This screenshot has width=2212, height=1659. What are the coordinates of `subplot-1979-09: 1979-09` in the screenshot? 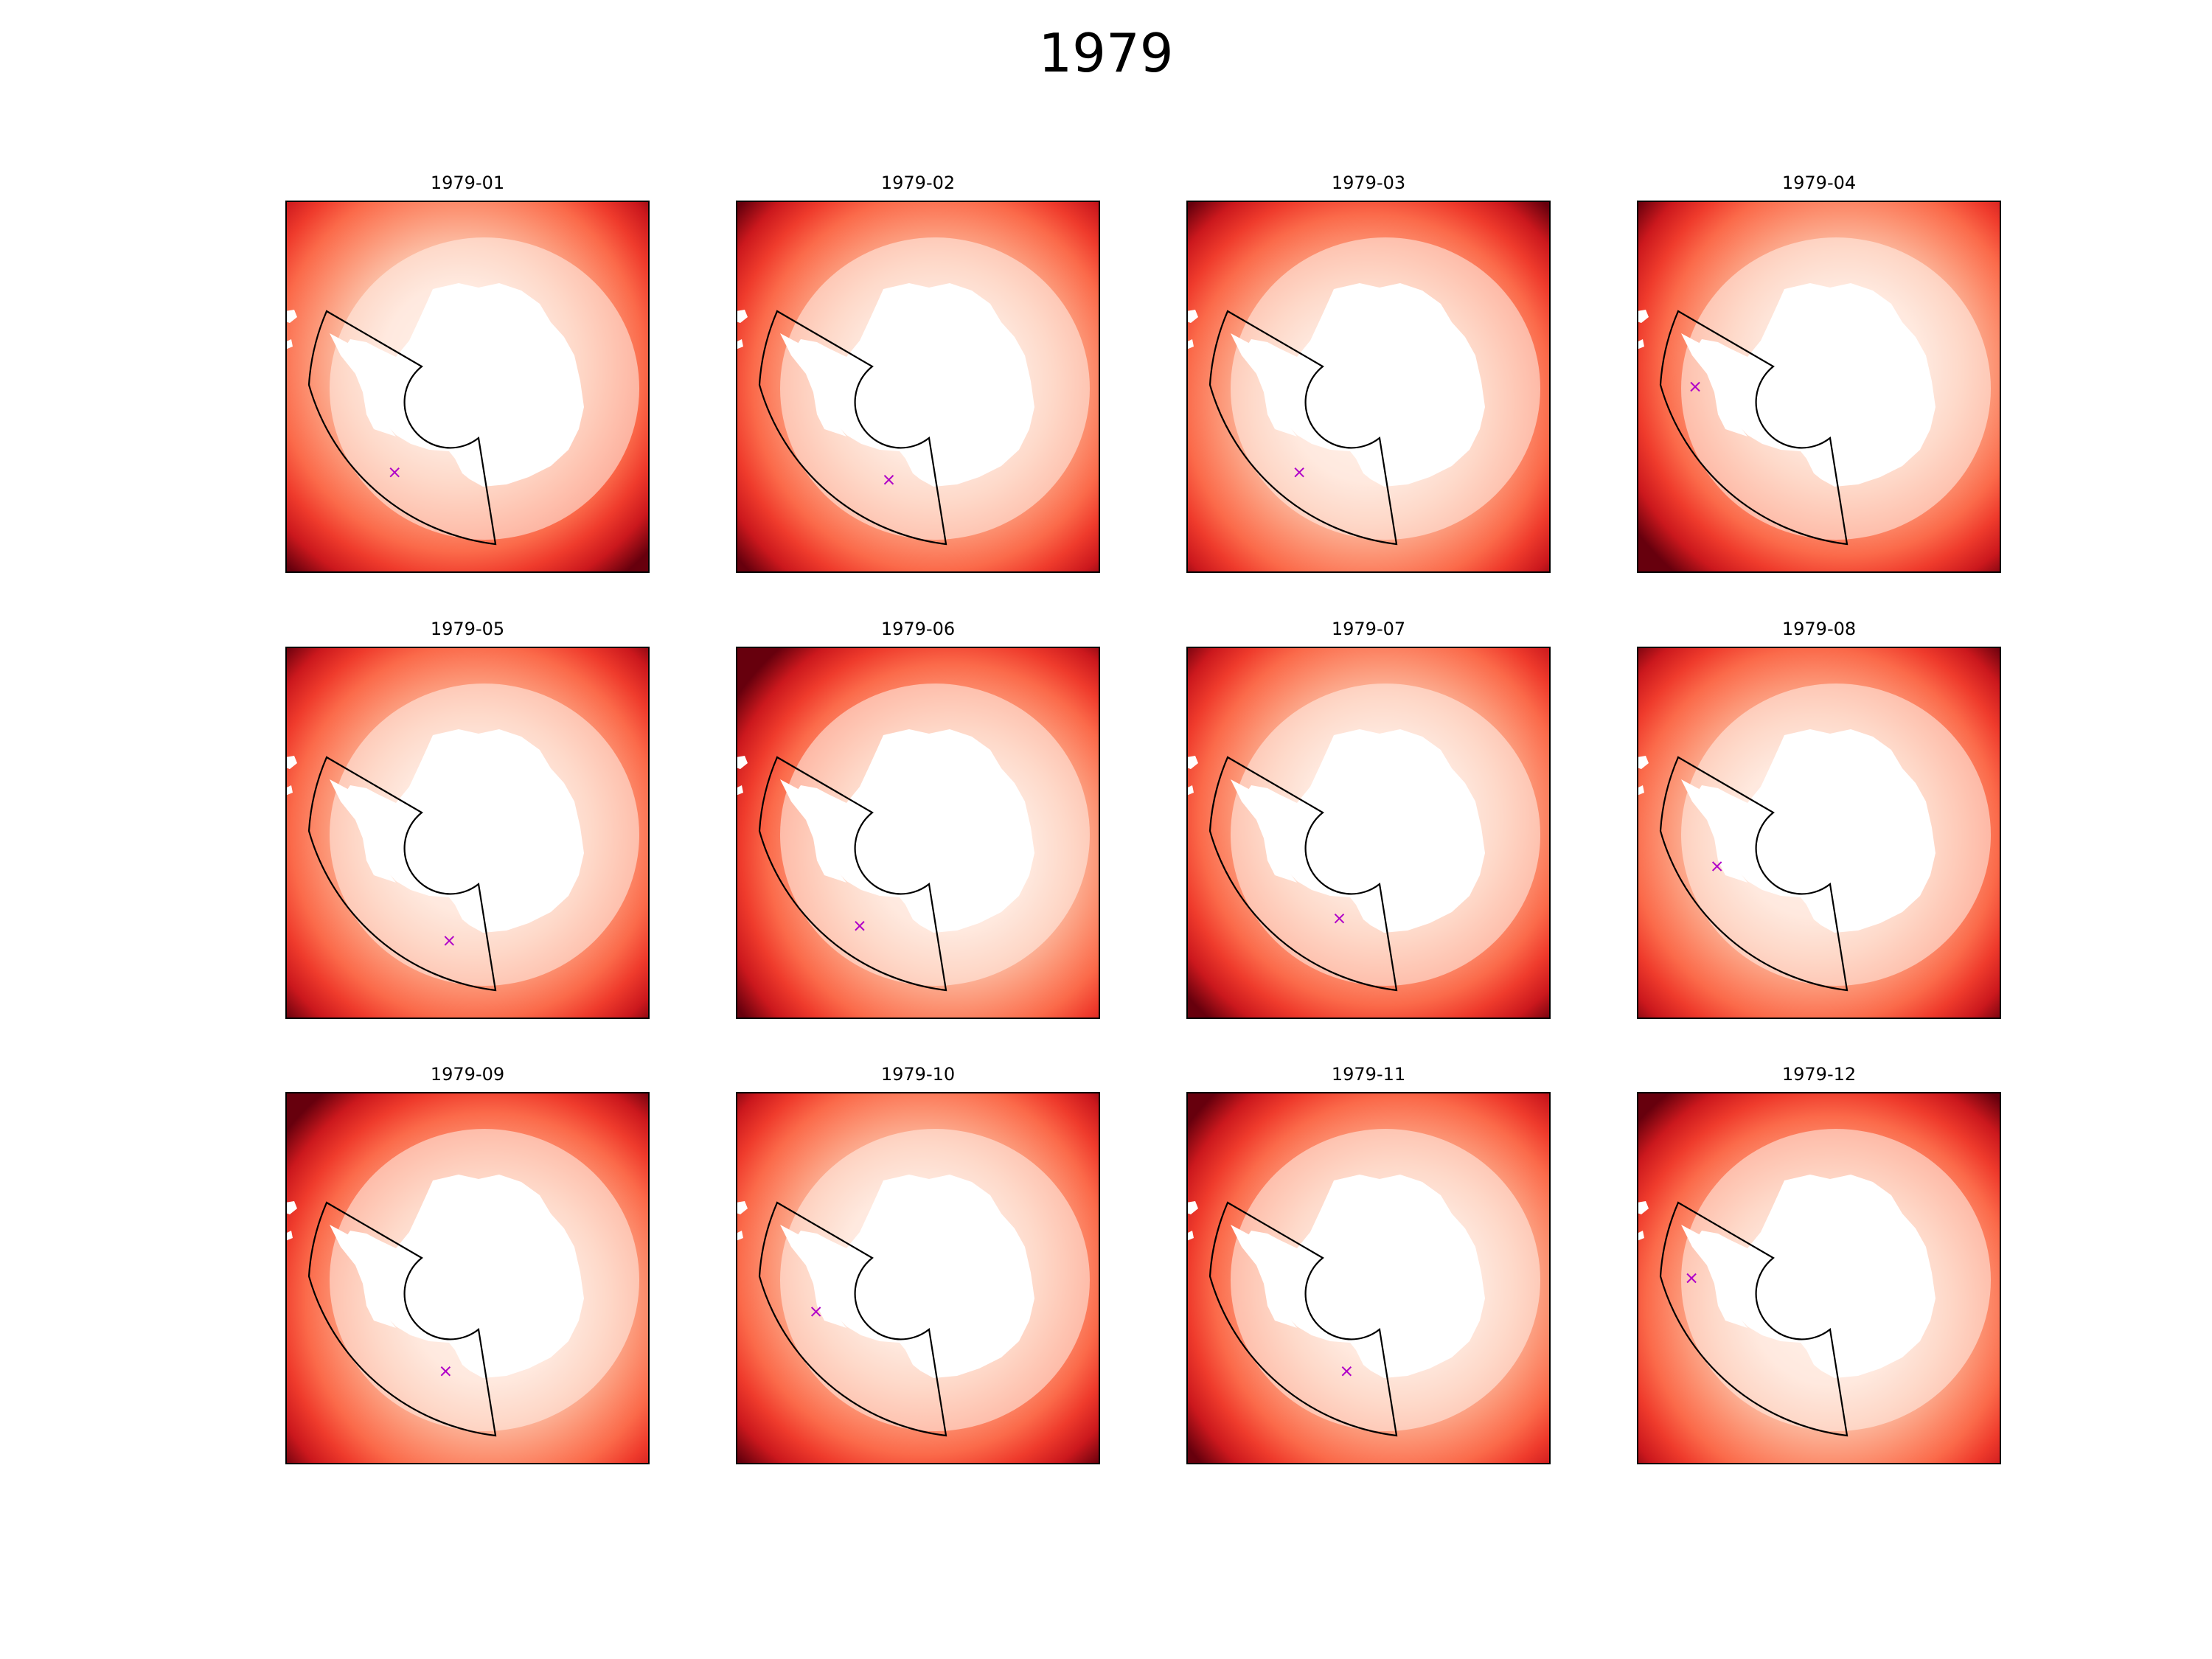 It's located at (467, 1264).